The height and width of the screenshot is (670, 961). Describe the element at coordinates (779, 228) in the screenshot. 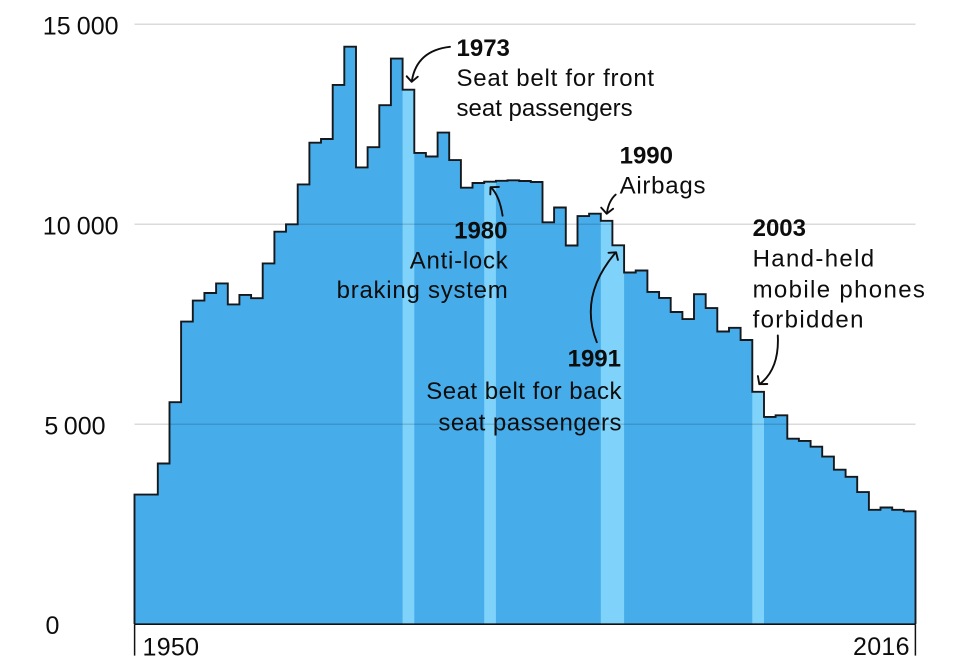

I see `svg-text: 2003` at that location.